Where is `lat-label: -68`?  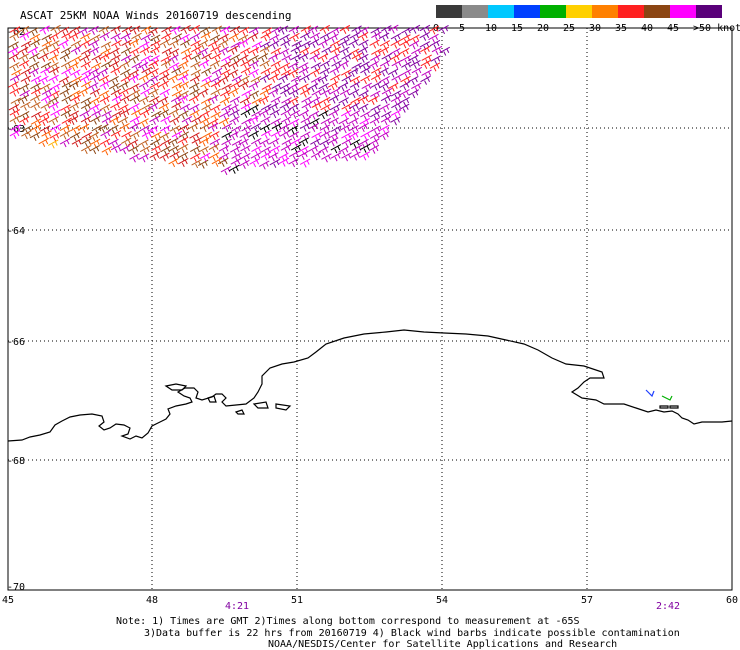
lat-label: -68 is located at coordinates (16, 461).